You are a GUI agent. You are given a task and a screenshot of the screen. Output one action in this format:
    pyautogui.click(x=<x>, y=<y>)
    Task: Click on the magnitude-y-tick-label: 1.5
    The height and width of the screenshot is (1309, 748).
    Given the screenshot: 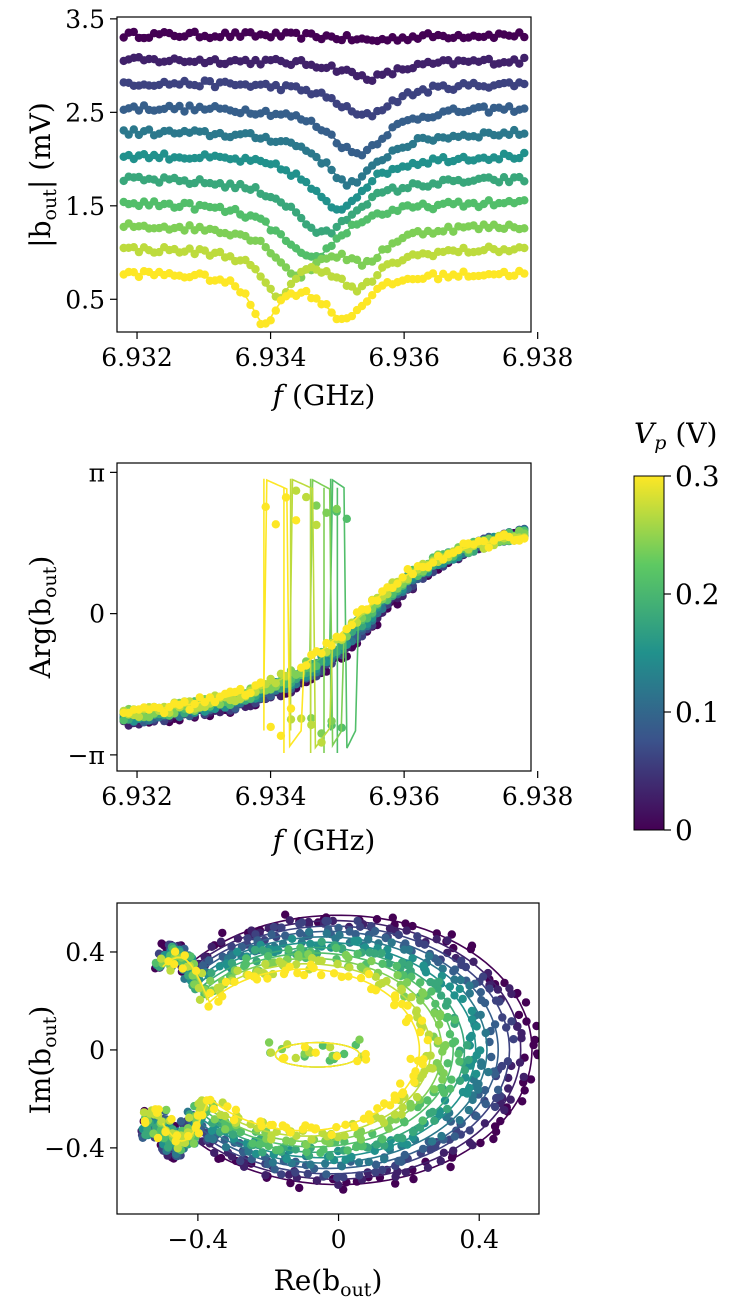 What is the action you would take?
    pyautogui.click(x=85, y=206)
    